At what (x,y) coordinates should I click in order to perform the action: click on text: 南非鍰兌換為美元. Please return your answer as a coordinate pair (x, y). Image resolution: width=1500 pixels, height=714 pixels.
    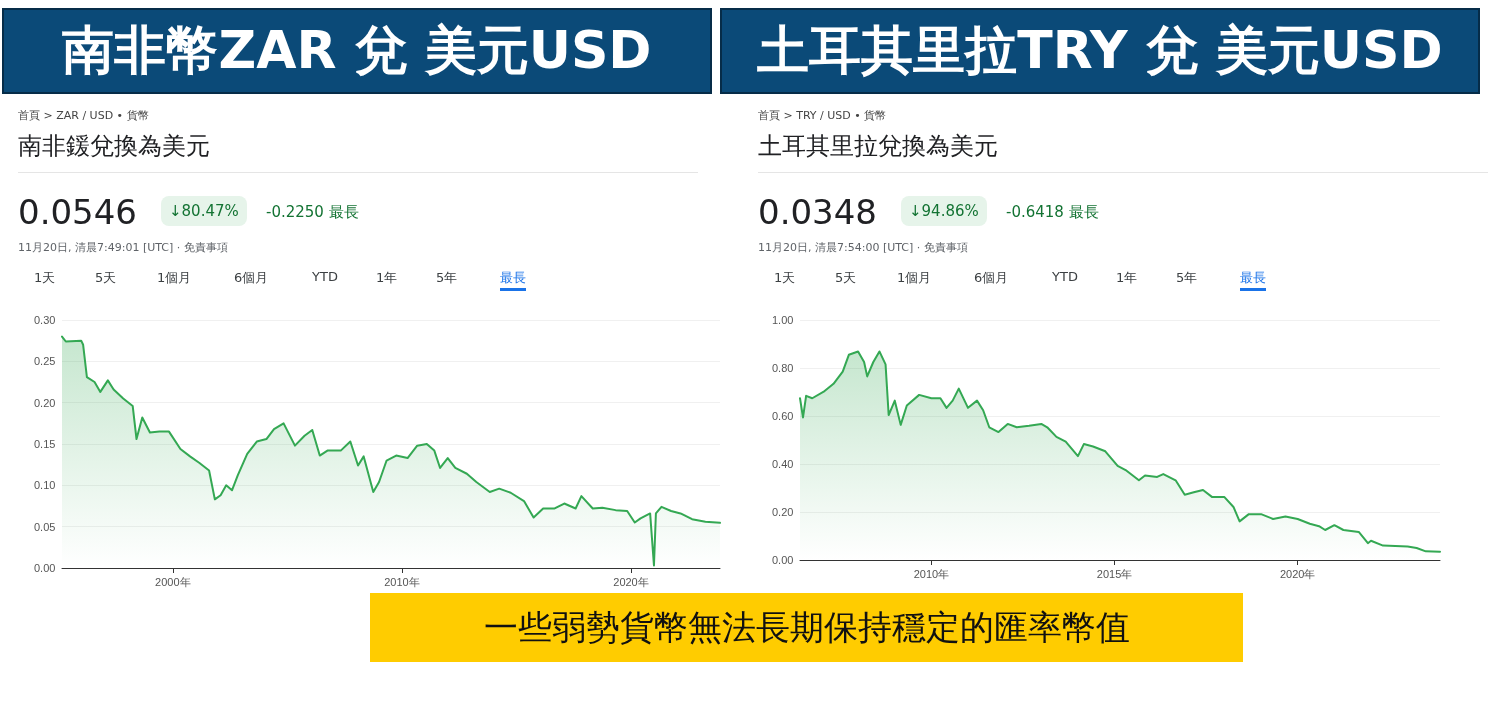
    Looking at the image, I should click on (114, 146).